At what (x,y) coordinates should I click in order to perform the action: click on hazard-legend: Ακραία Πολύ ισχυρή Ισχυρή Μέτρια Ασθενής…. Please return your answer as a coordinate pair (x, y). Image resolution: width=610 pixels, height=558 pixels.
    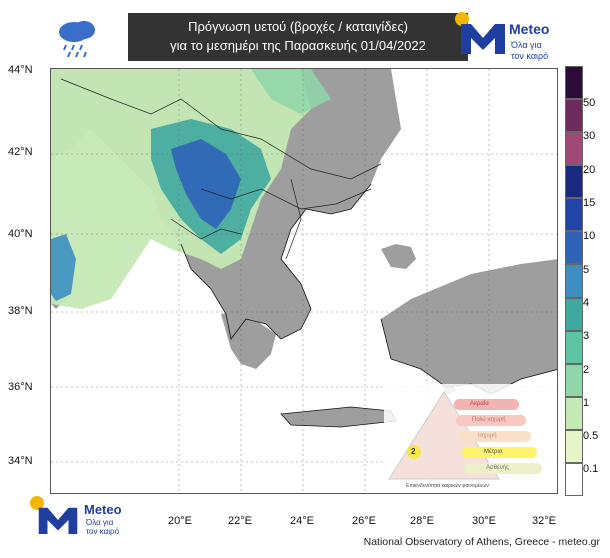
    Looking at the image, I should click on (470, 438).